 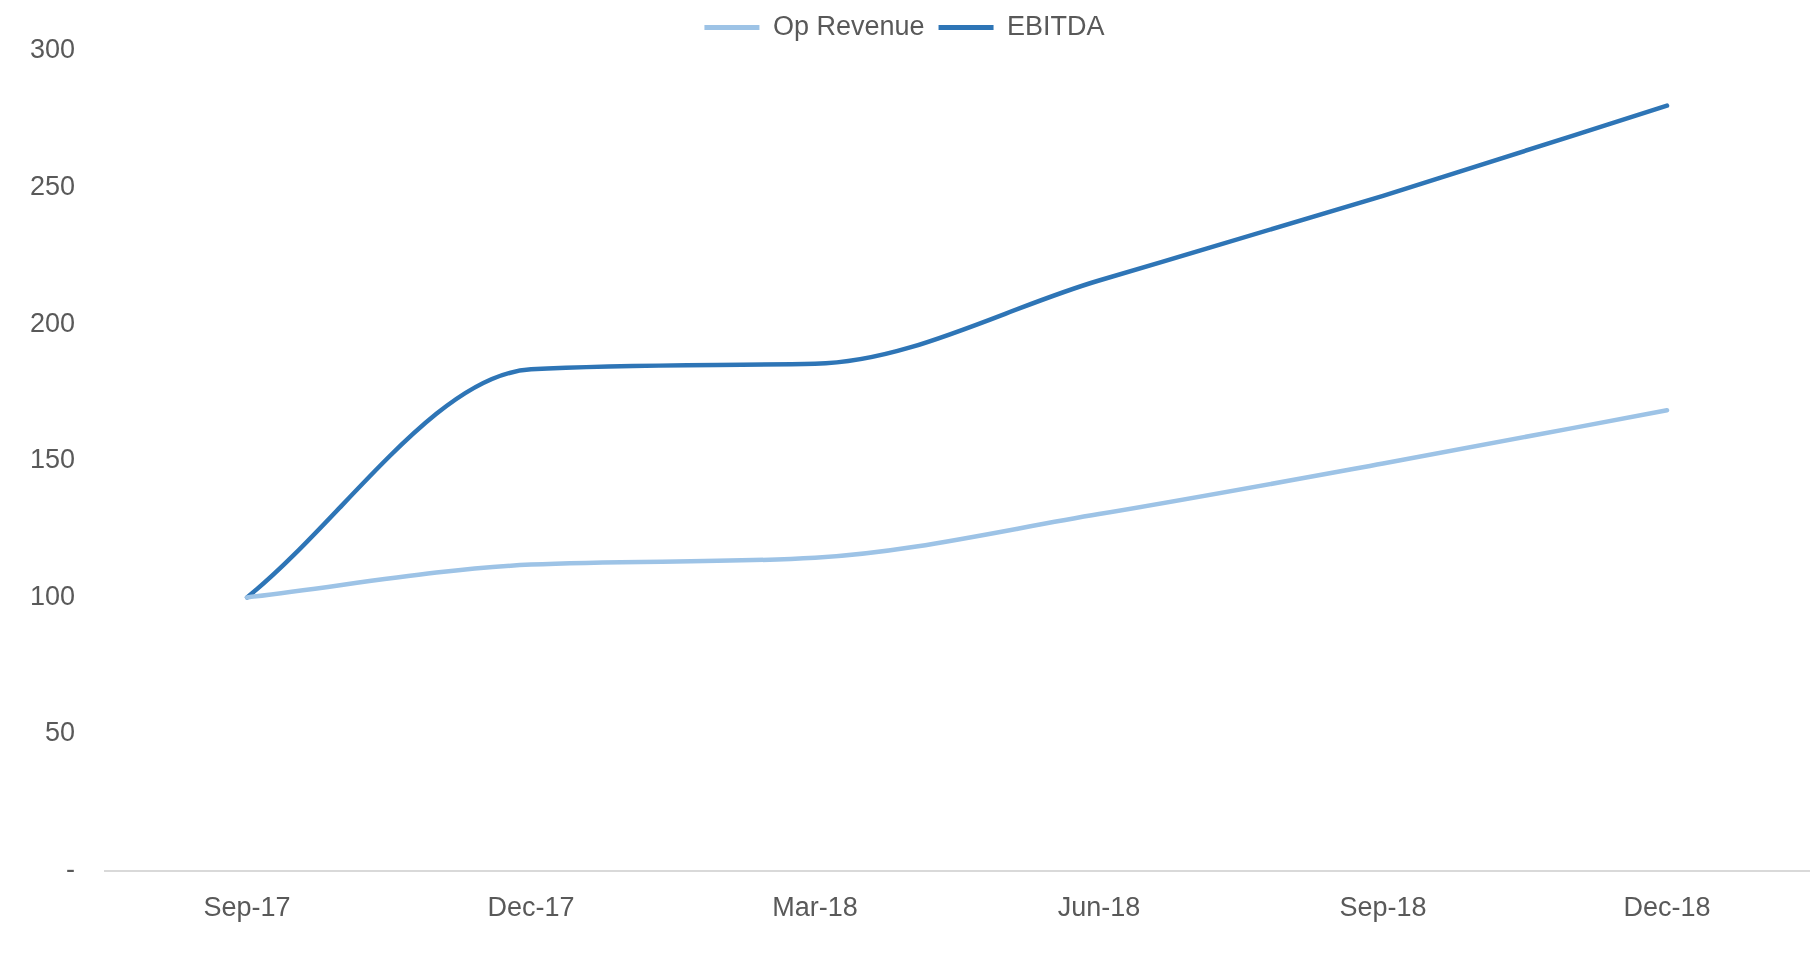 What do you see at coordinates (1667, 907) in the screenshot?
I see `x-tick-label: Dec-18` at bounding box center [1667, 907].